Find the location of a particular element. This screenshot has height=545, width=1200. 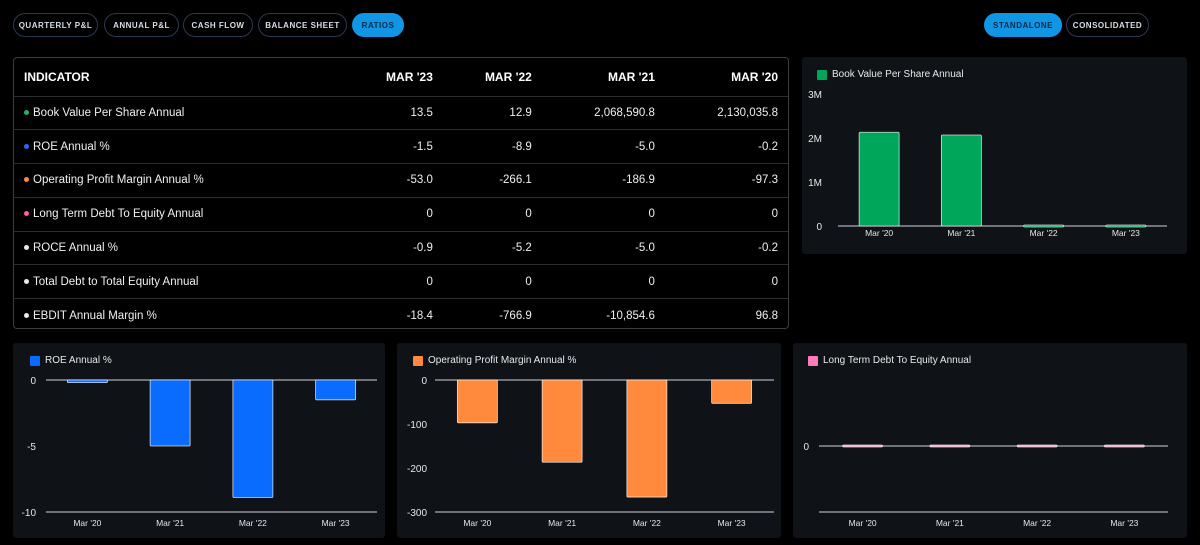

tab-label: CASH FLOW is located at coordinates (218, 25).